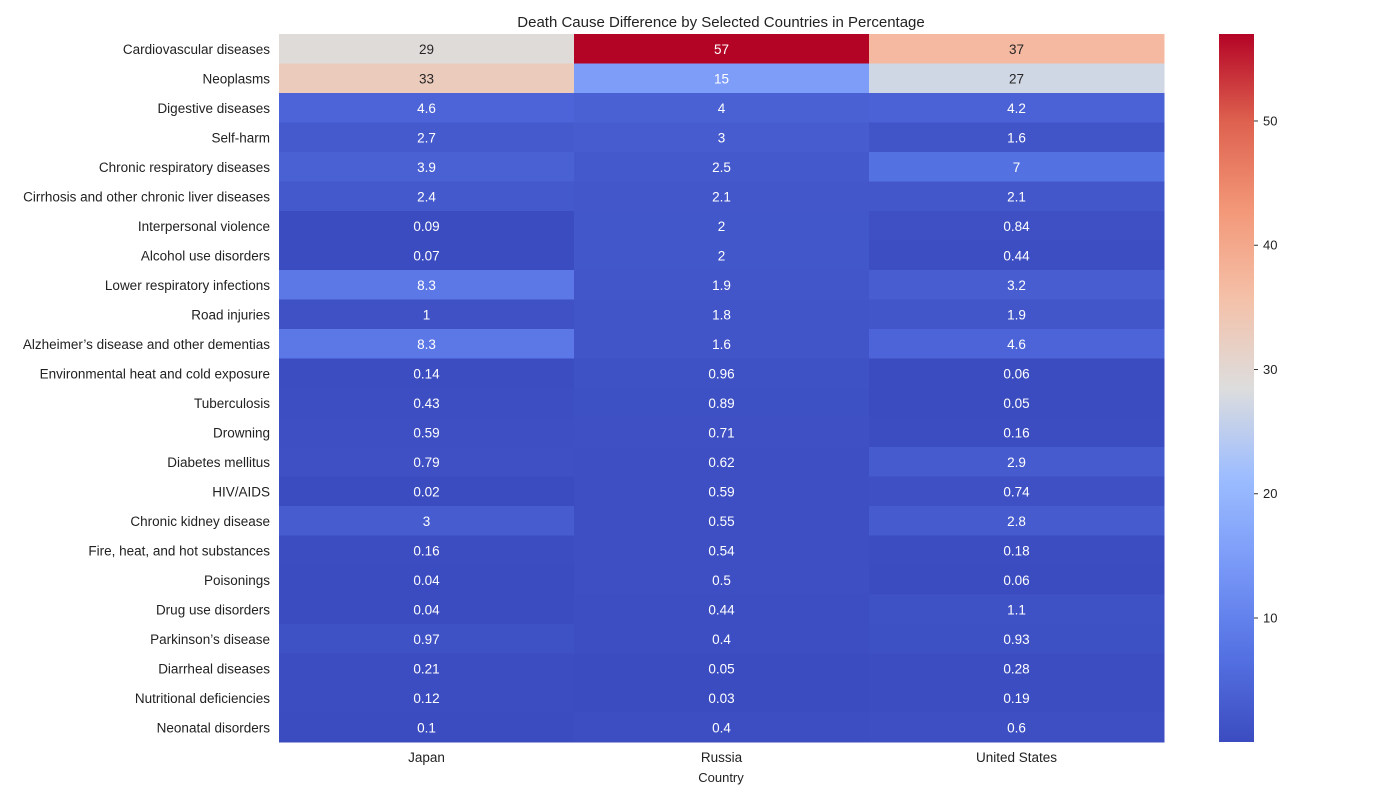 This screenshot has height=800, width=1400. What do you see at coordinates (722, 757) in the screenshot?
I see `column-label: Russia` at bounding box center [722, 757].